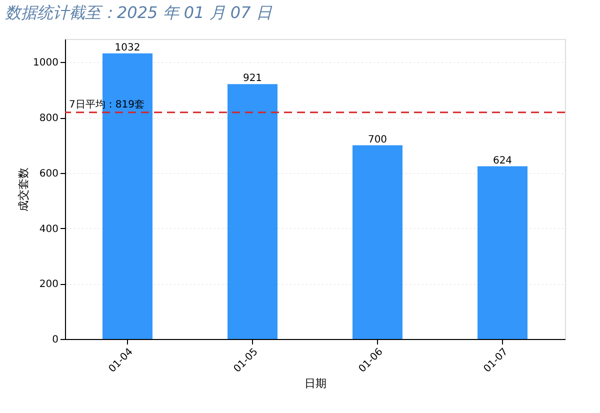 The image size is (600, 413). What do you see at coordinates (48, 284) in the screenshot?
I see `y-tick-label: 200` at bounding box center [48, 284].